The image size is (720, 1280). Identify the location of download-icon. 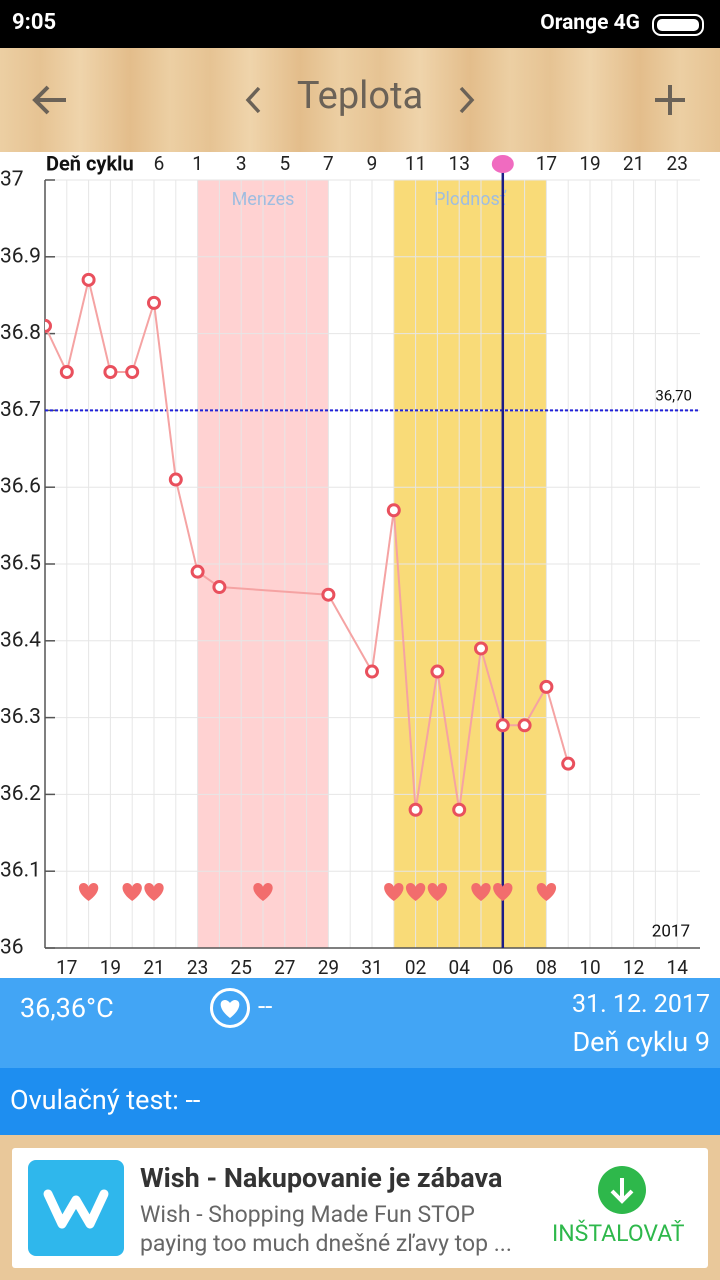
(622, 1190).